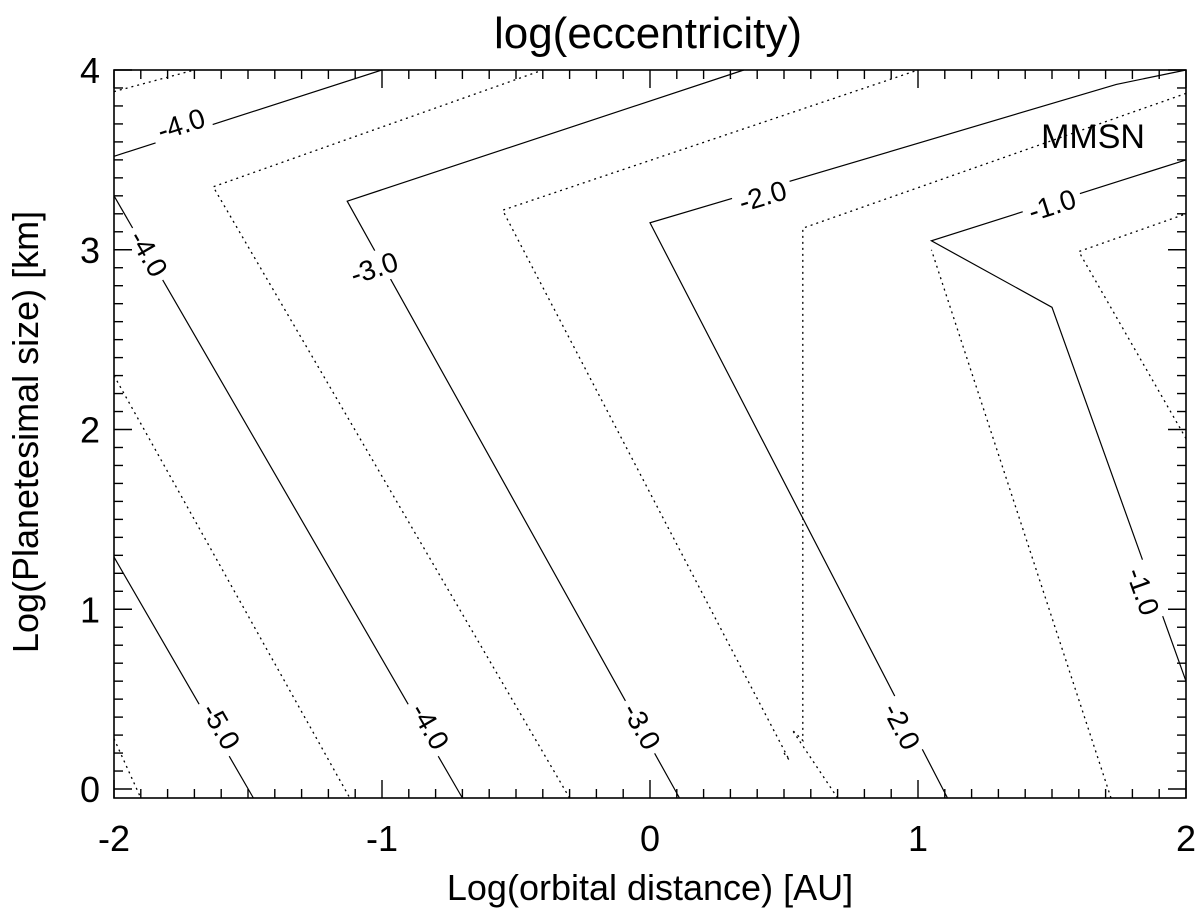 The image size is (1200, 917). Describe the element at coordinates (650, 887) in the screenshot. I see `x-axis-title: Log(orbital distance) [AU]` at that location.